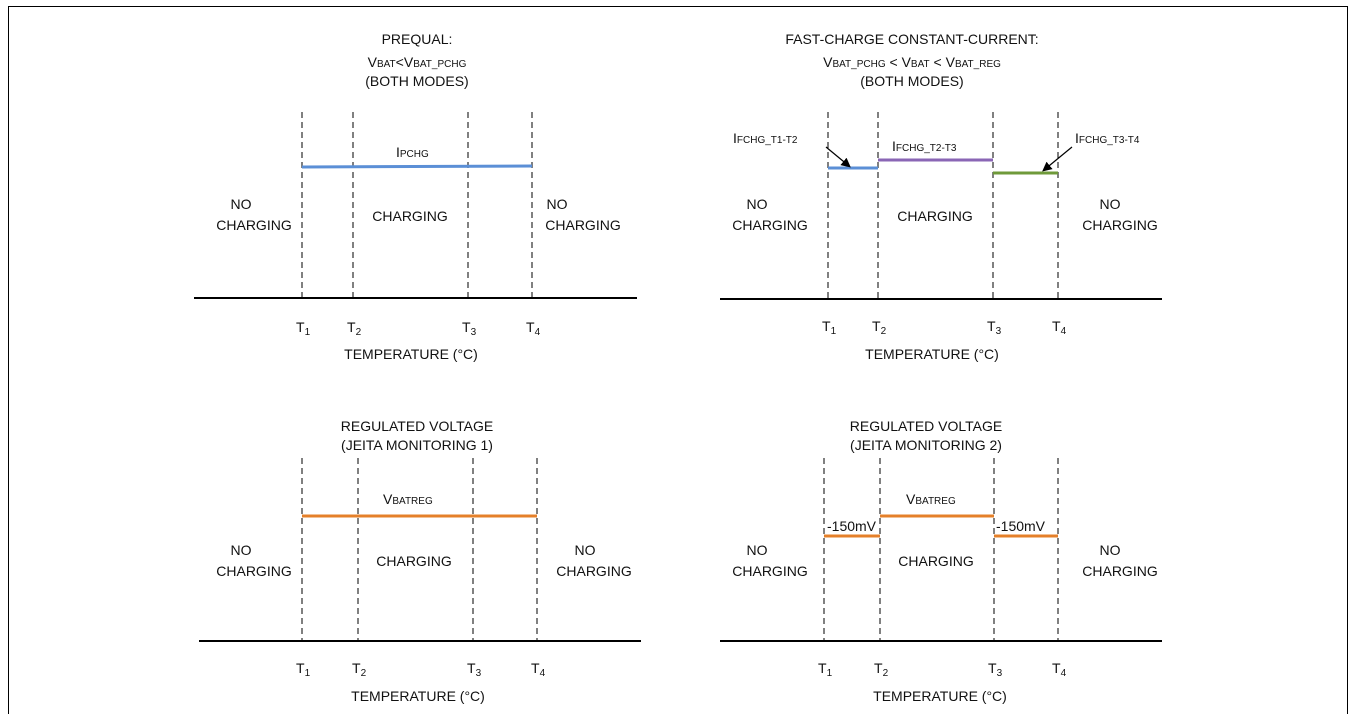 Image resolution: width=1351 pixels, height=717 pixels. Describe the element at coordinates (411, 354) in the screenshot. I see `prequal-x-label: TEMPERATURE (°C)` at that location.